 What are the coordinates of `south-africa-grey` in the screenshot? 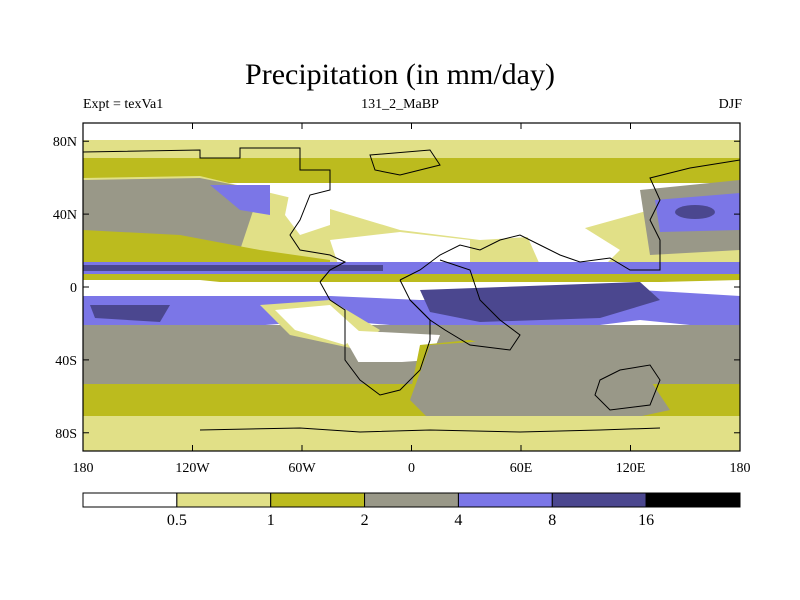 It's located at (540, 385).